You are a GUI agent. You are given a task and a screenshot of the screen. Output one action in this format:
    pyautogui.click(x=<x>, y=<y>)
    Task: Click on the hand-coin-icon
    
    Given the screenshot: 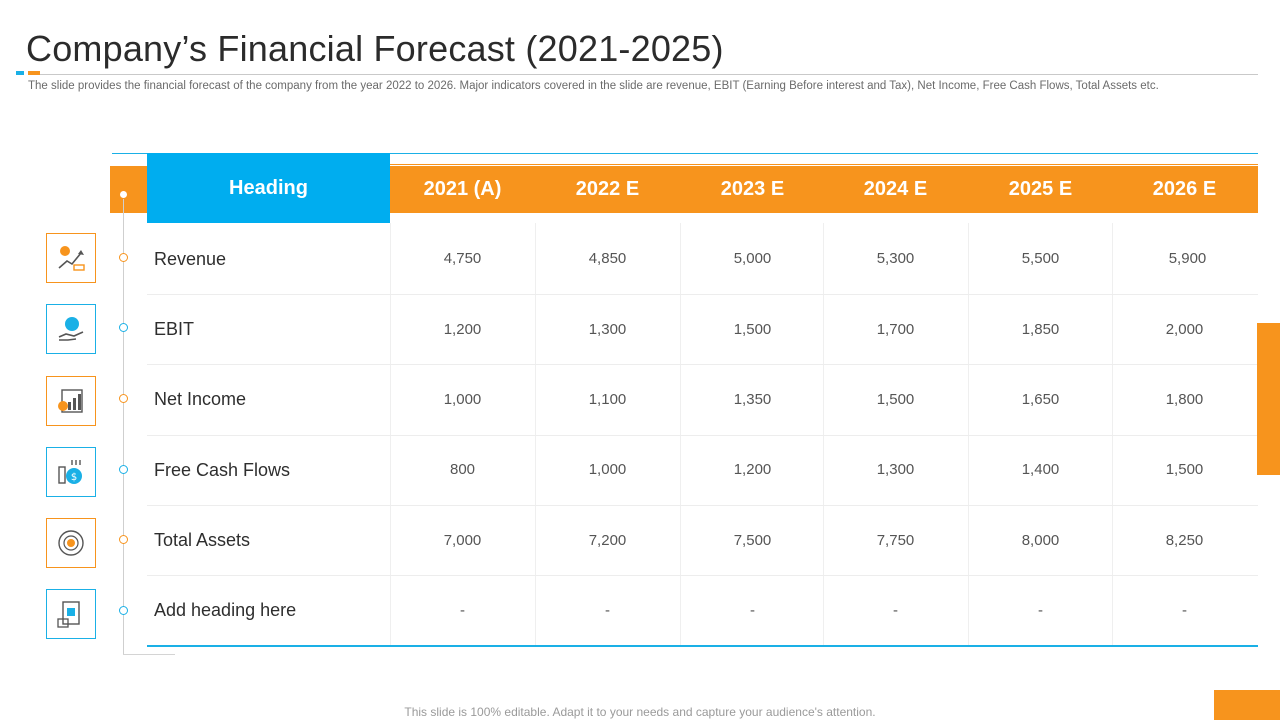 What is the action you would take?
    pyautogui.click(x=71, y=329)
    